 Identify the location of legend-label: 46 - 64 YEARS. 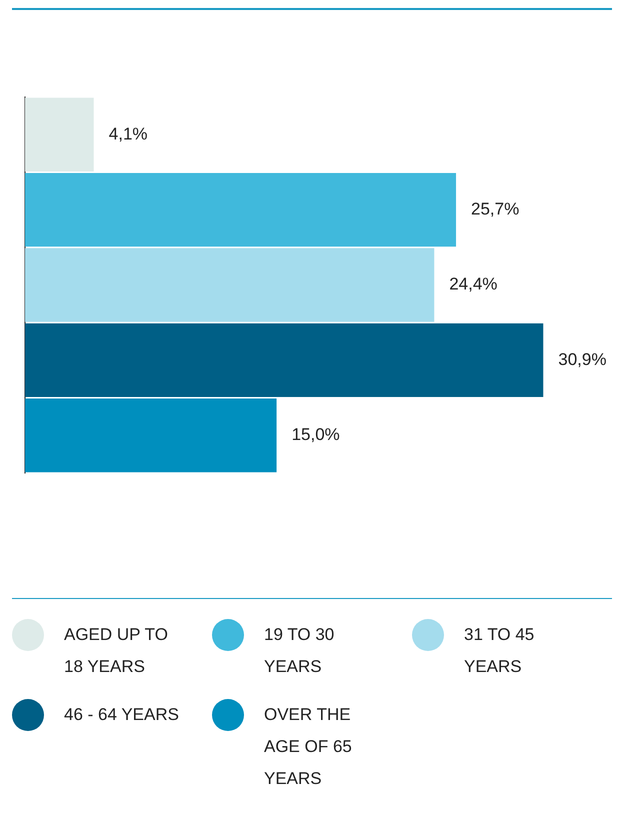
(122, 715).